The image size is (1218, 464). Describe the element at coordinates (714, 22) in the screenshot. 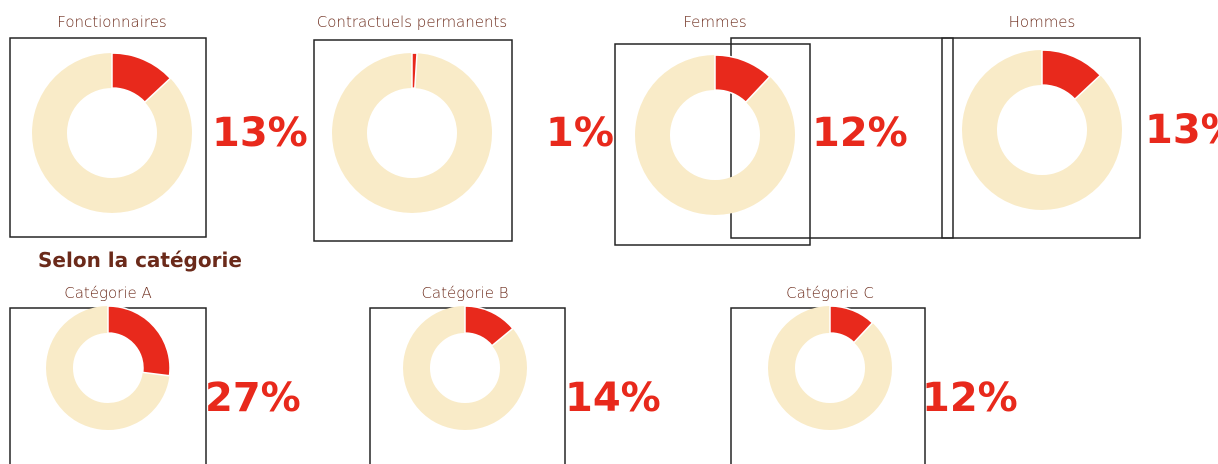

I see `chart-title: Femmes` at that location.